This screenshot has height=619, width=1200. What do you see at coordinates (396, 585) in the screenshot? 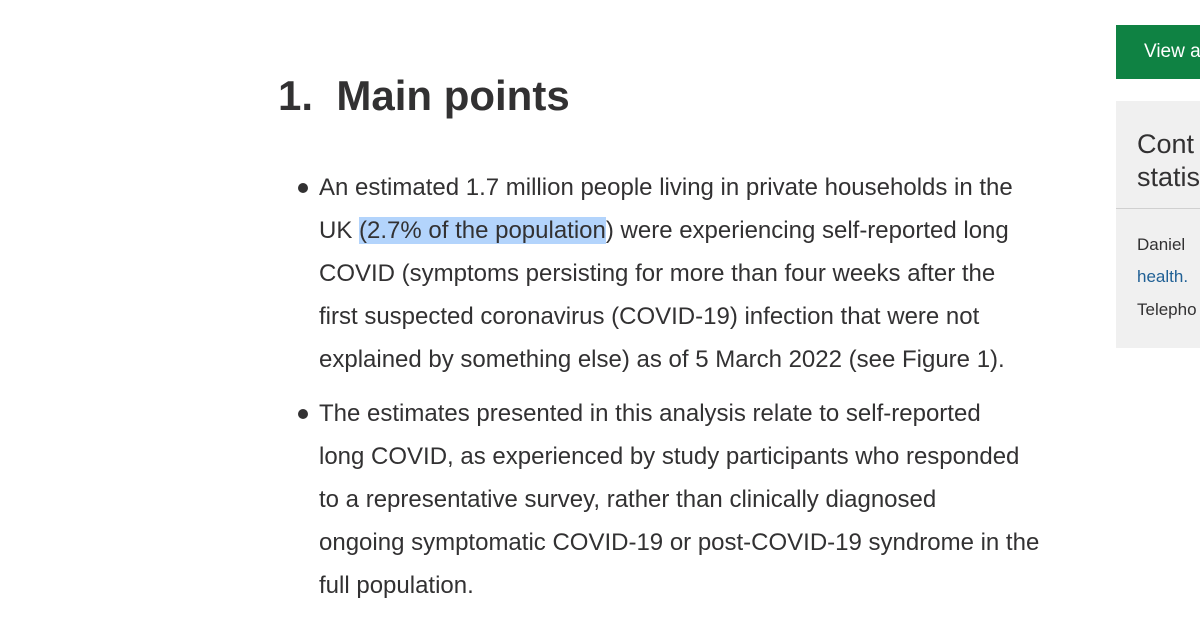
I see `text-line: full population.` at bounding box center [396, 585].